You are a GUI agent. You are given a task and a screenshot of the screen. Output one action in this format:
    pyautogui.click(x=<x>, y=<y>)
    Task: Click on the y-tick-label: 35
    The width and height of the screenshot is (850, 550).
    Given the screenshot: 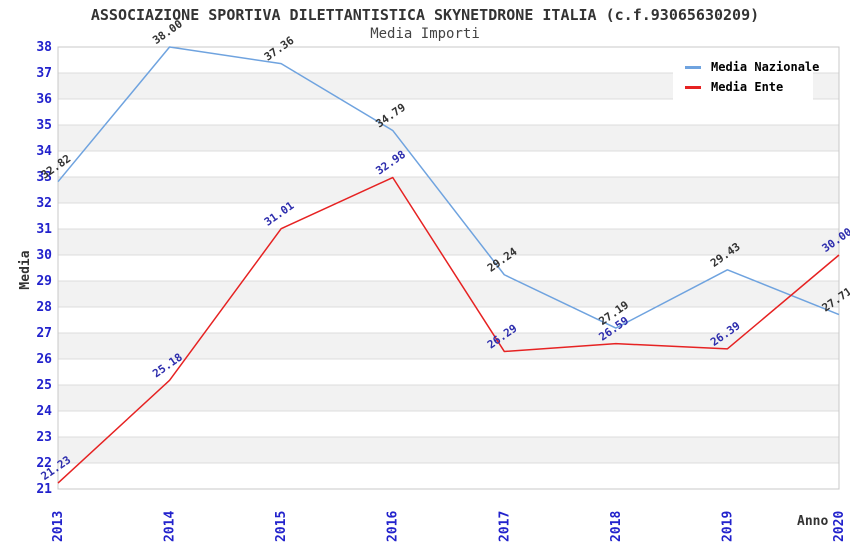 What is the action you would take?
    pyautogui.click(x=44, y=125)
    